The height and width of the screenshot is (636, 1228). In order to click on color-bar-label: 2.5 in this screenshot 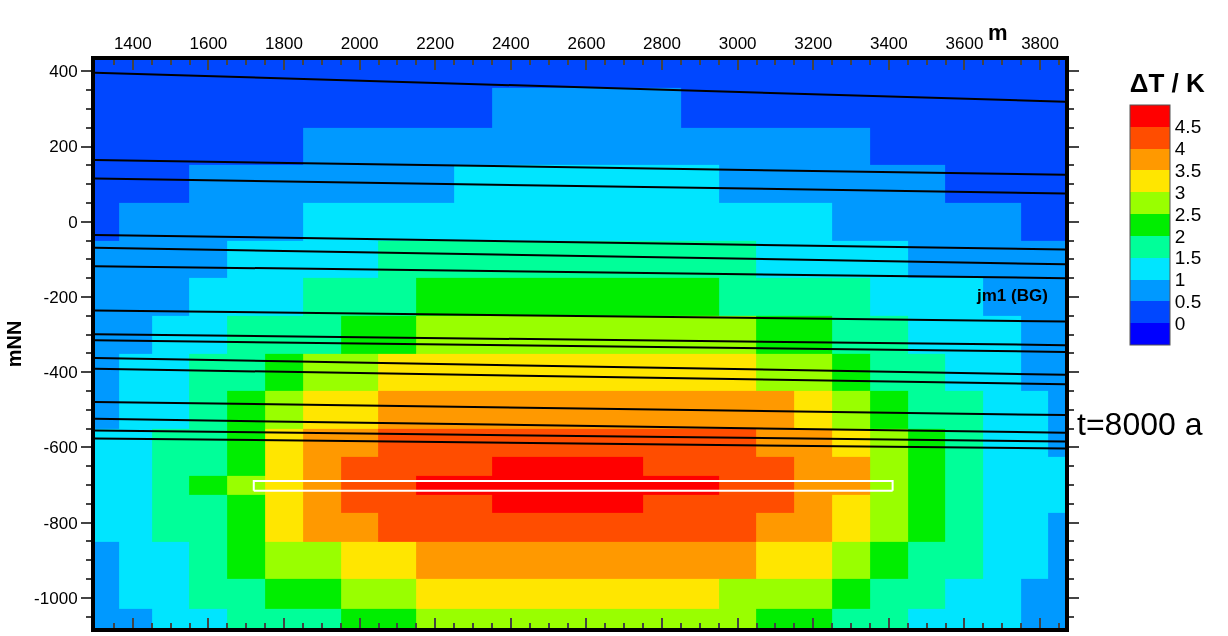, I will do `click(1188, 214)`.